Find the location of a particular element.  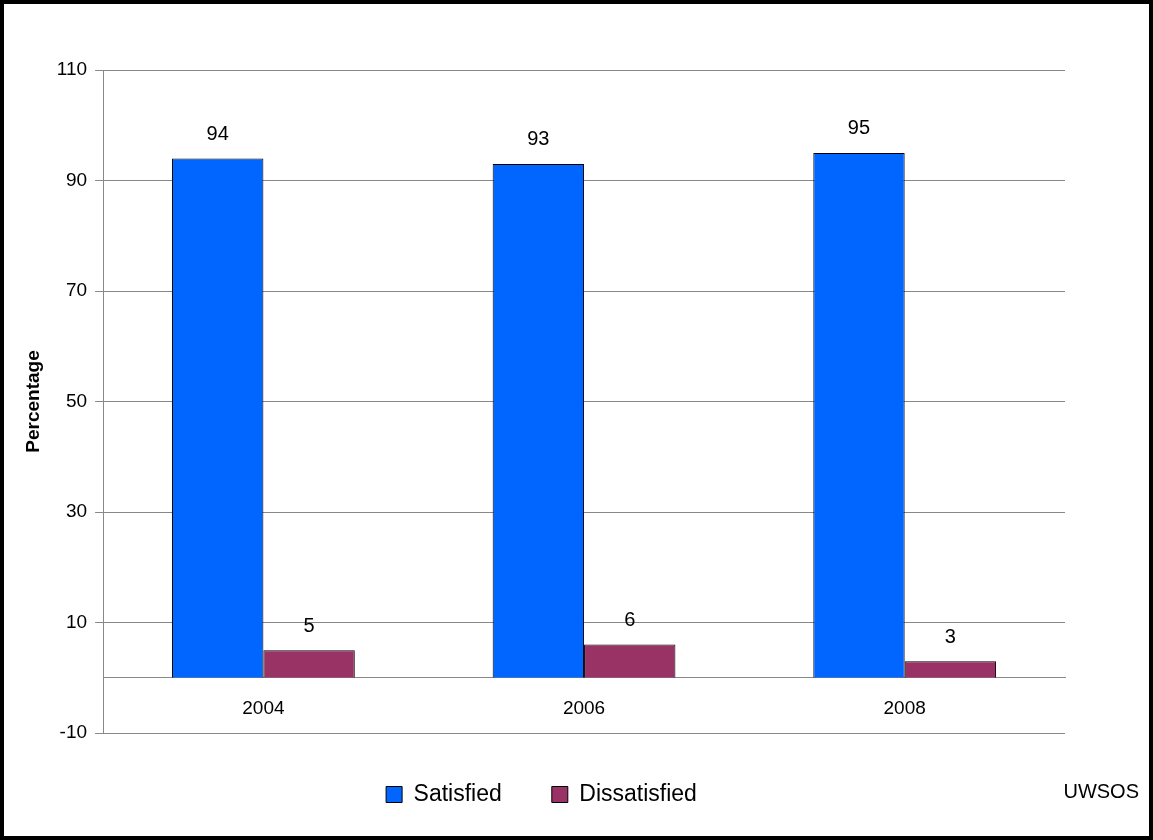

y-tick-label: 70 is located at coordinates (76, 290).